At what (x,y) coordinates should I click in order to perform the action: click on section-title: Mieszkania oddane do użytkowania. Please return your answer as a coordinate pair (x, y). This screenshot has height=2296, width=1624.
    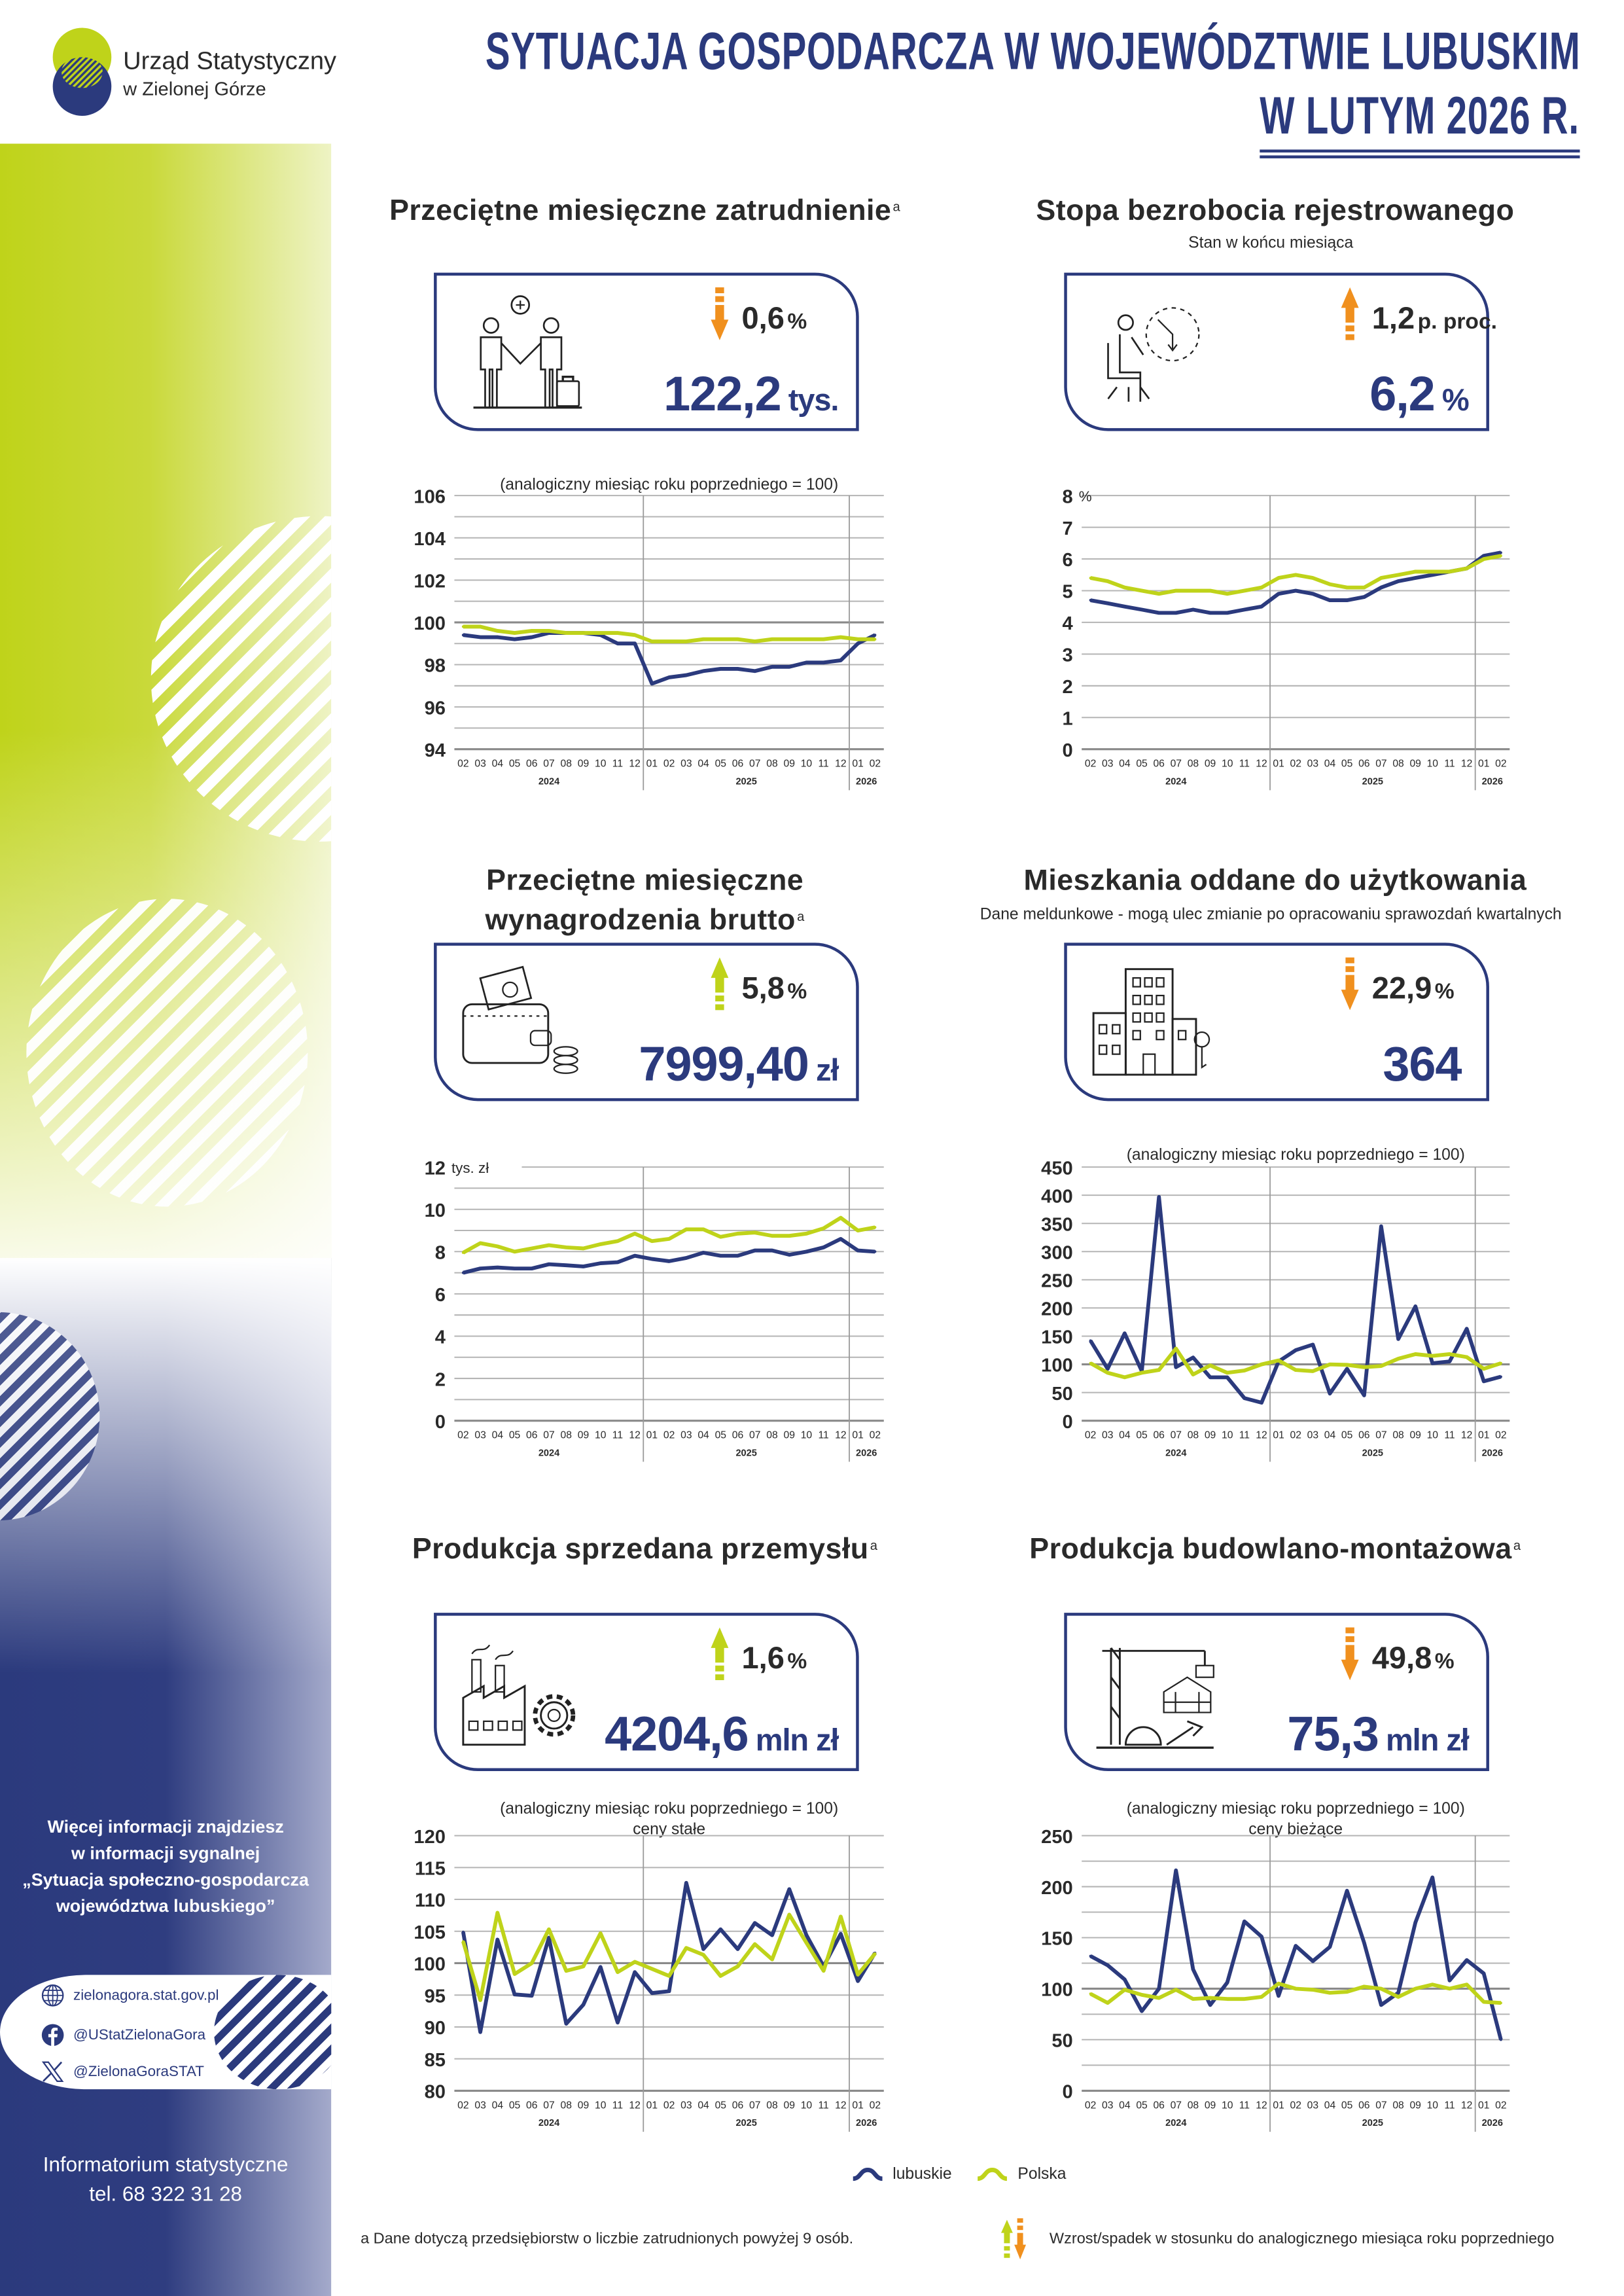
    Looking at the image, I should click on (1275, 882).